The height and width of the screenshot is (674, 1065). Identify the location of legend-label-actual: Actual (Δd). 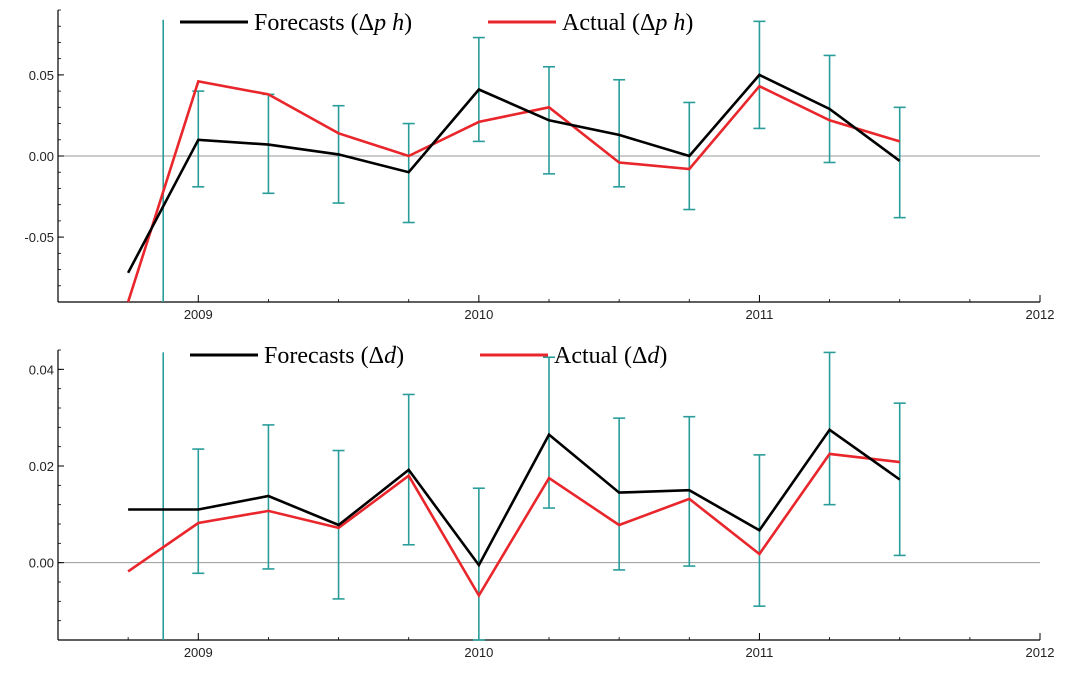
(610, 356).